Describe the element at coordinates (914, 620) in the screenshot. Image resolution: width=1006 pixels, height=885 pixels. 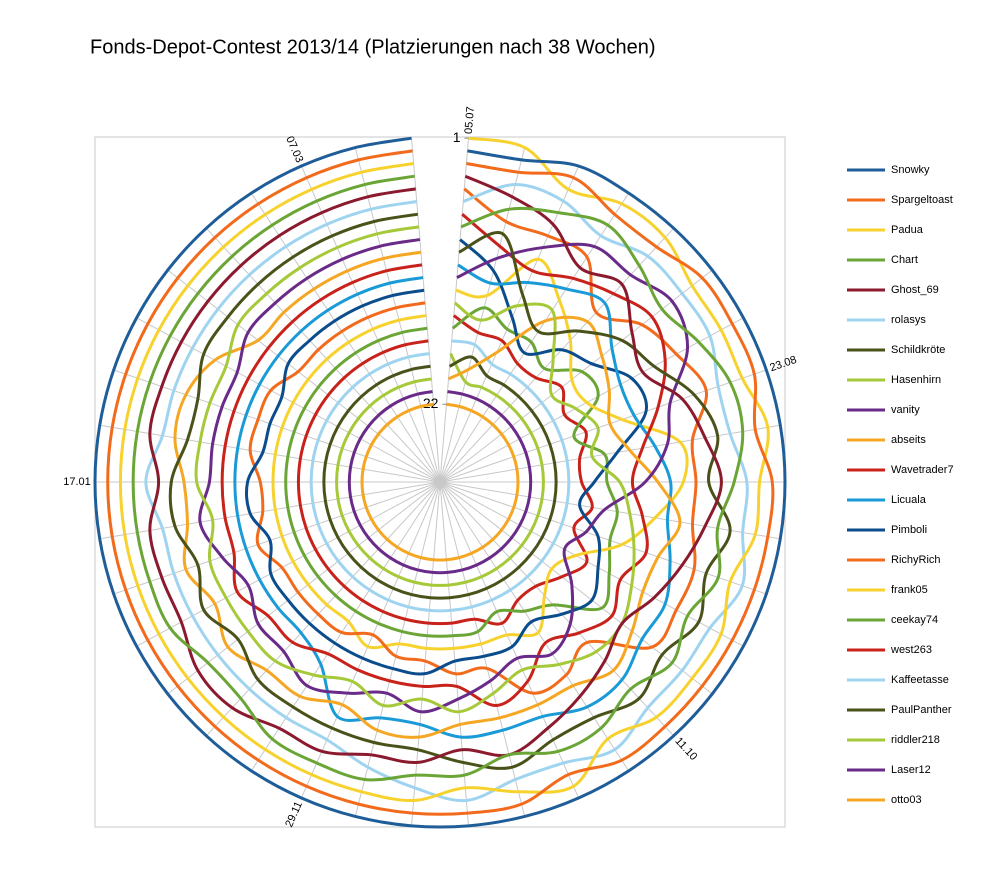
I see `legend-label: ceekay74` at that location.